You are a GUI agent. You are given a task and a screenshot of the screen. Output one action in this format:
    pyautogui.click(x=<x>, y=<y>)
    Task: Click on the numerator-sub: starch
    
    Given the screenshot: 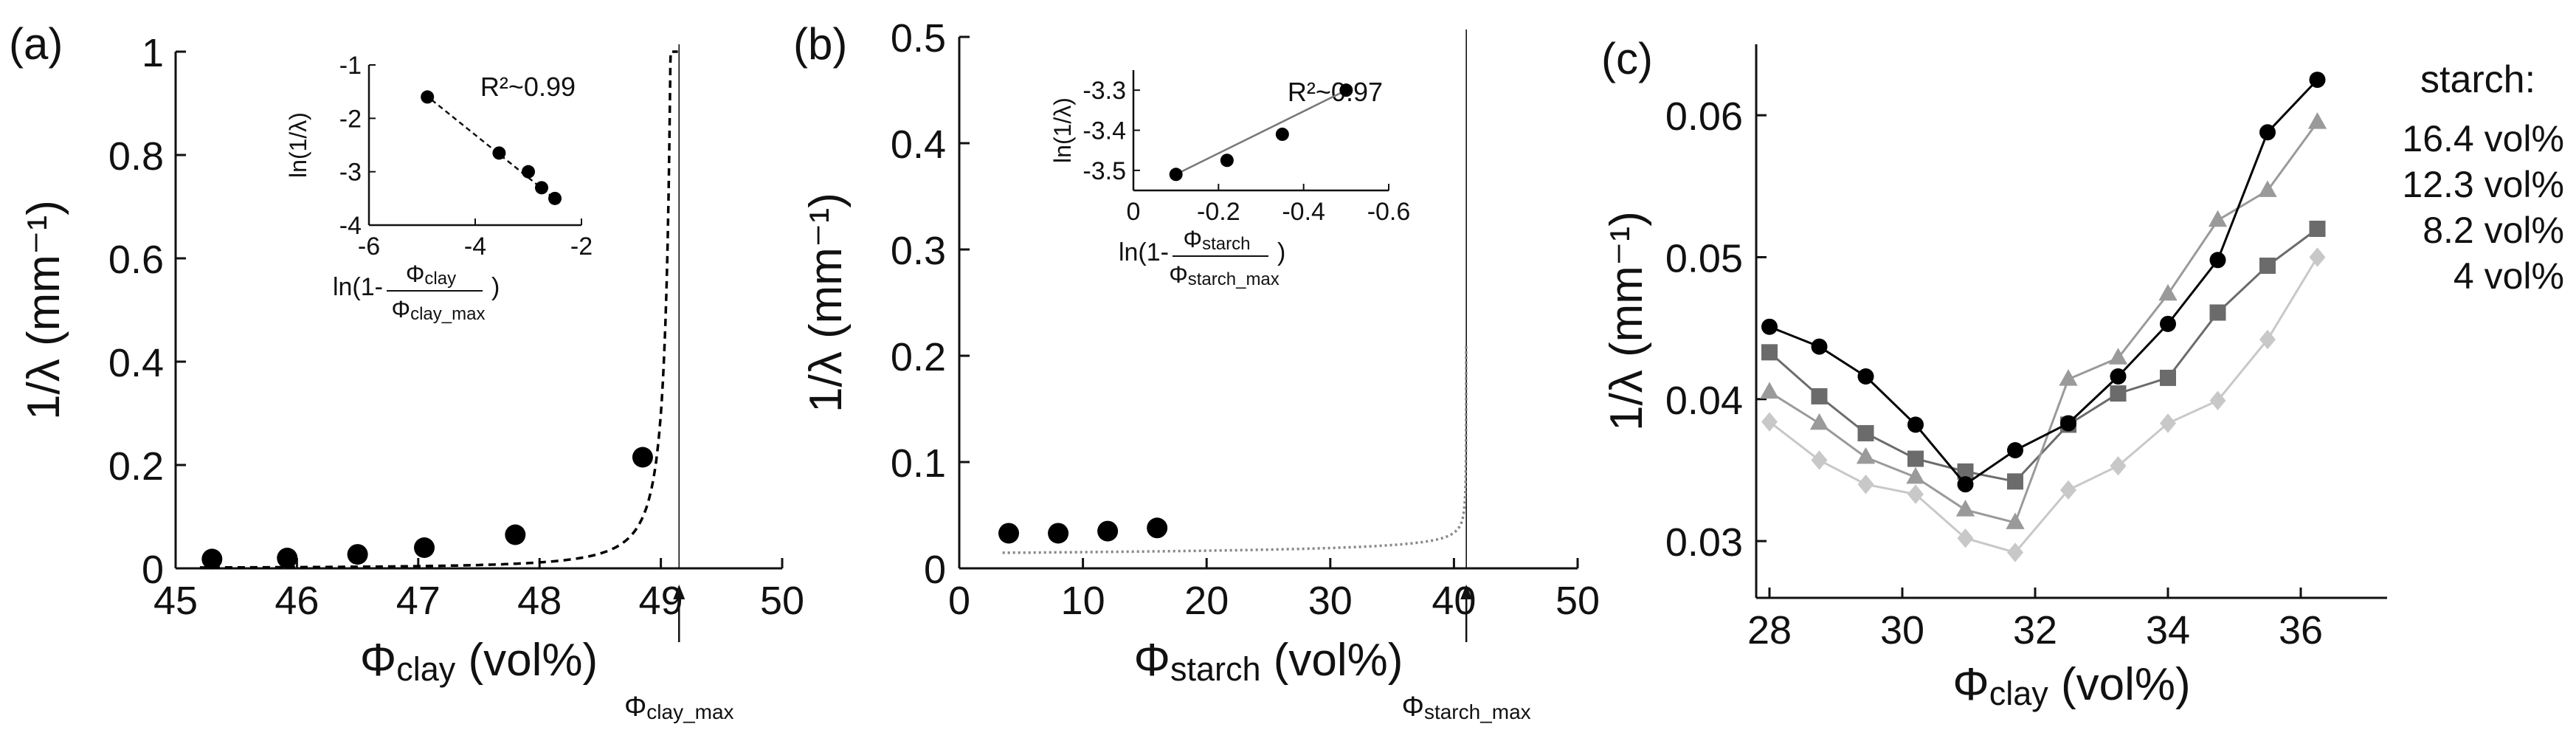 What is the action you would take?
    pyautogui.click(x=1226, y=244)
    